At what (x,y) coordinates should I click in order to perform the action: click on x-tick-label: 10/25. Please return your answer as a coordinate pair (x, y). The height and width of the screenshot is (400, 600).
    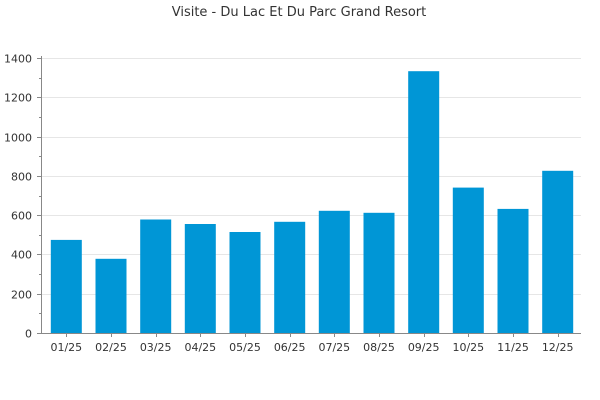
    Looking at the image, I should click on (468, 347).